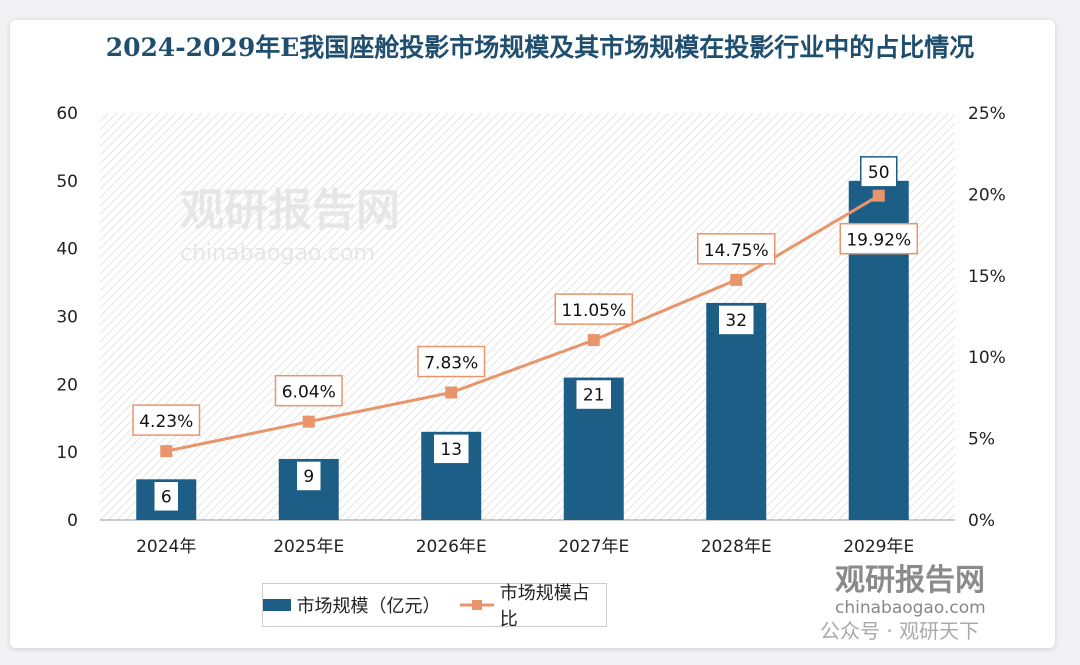 This screenshot has height=665, width=1080. Describe the element at coordinates (910, 580) in the screenshot. I see `watermark-corner-cn: 观研报告网` at that location.